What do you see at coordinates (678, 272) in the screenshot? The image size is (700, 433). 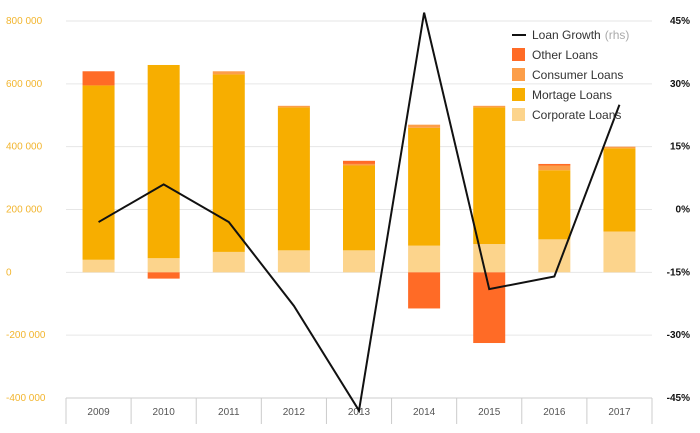 I see `y-right-tick-label: -15%` at bounding box center [678, 272].